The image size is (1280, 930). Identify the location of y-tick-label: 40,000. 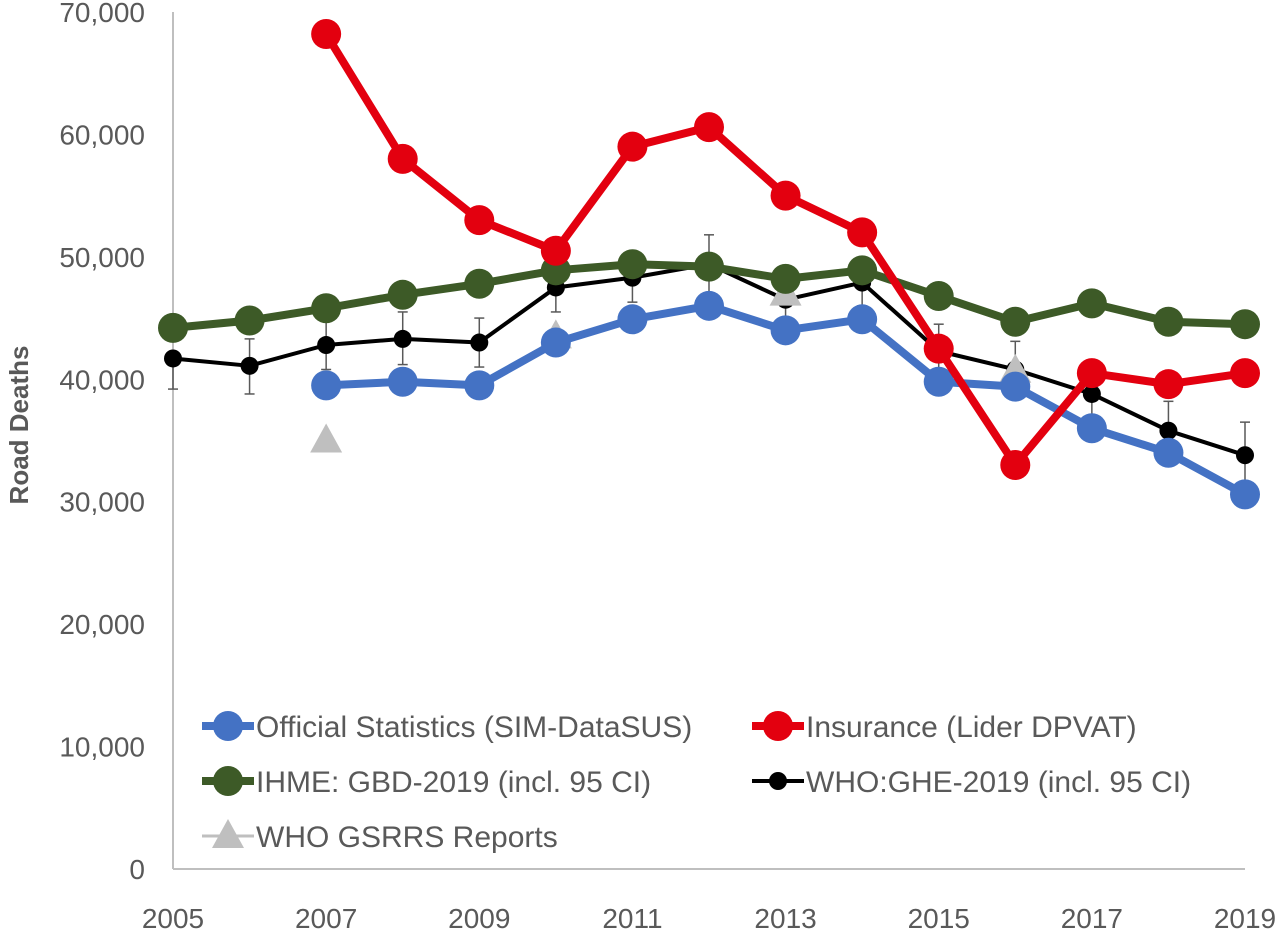
(102, 379).